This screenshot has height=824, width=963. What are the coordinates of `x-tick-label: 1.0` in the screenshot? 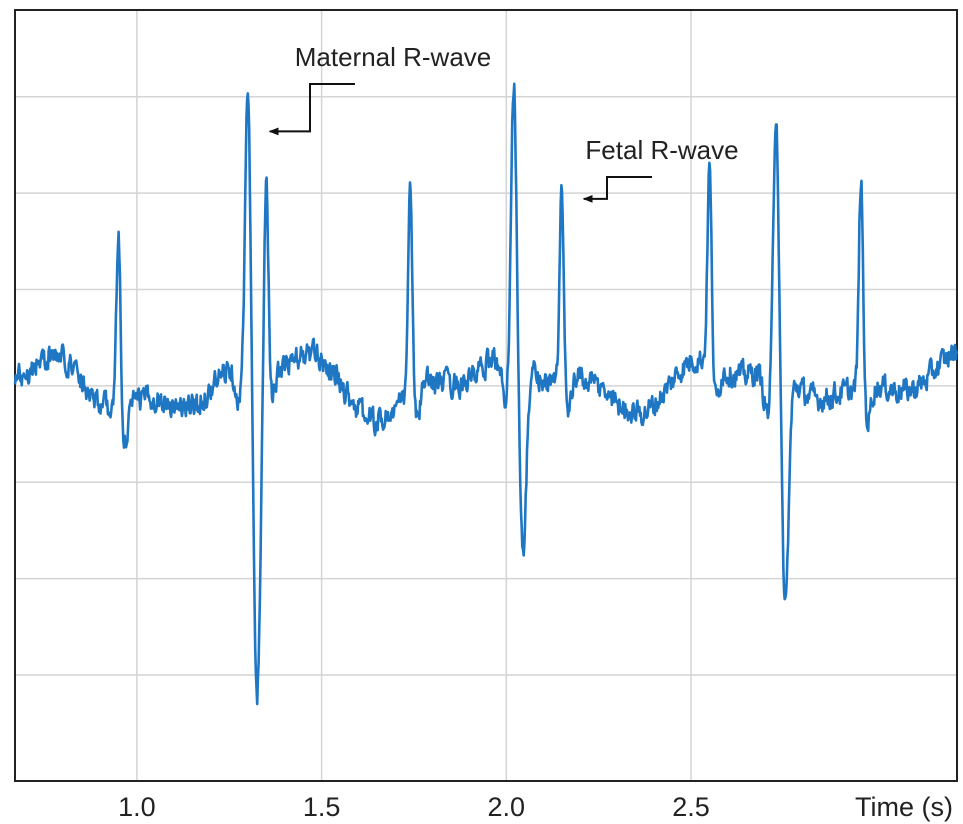 It's located at (137, 807).